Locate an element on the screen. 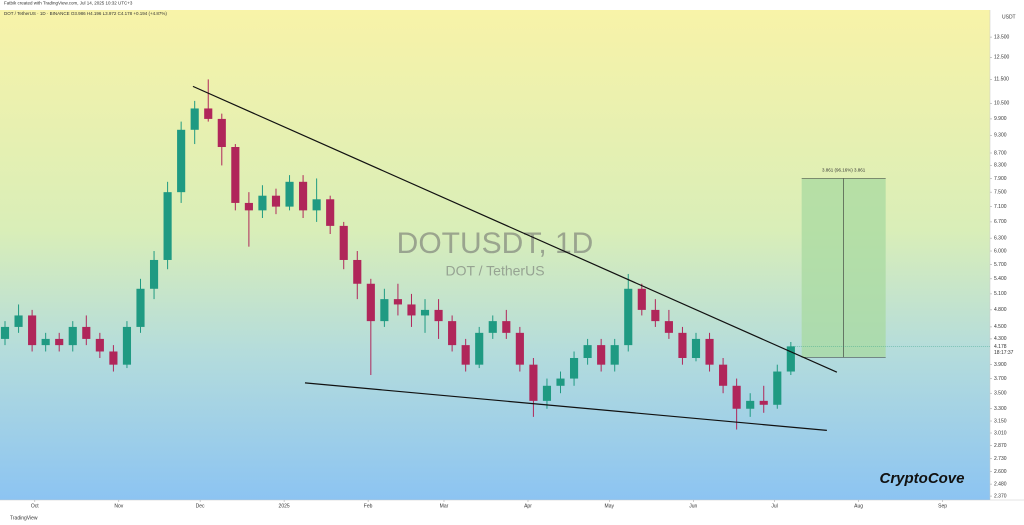 The image size is (1024, 525). y-tick-label: 7.900 is located at coordinates (1000, 179).